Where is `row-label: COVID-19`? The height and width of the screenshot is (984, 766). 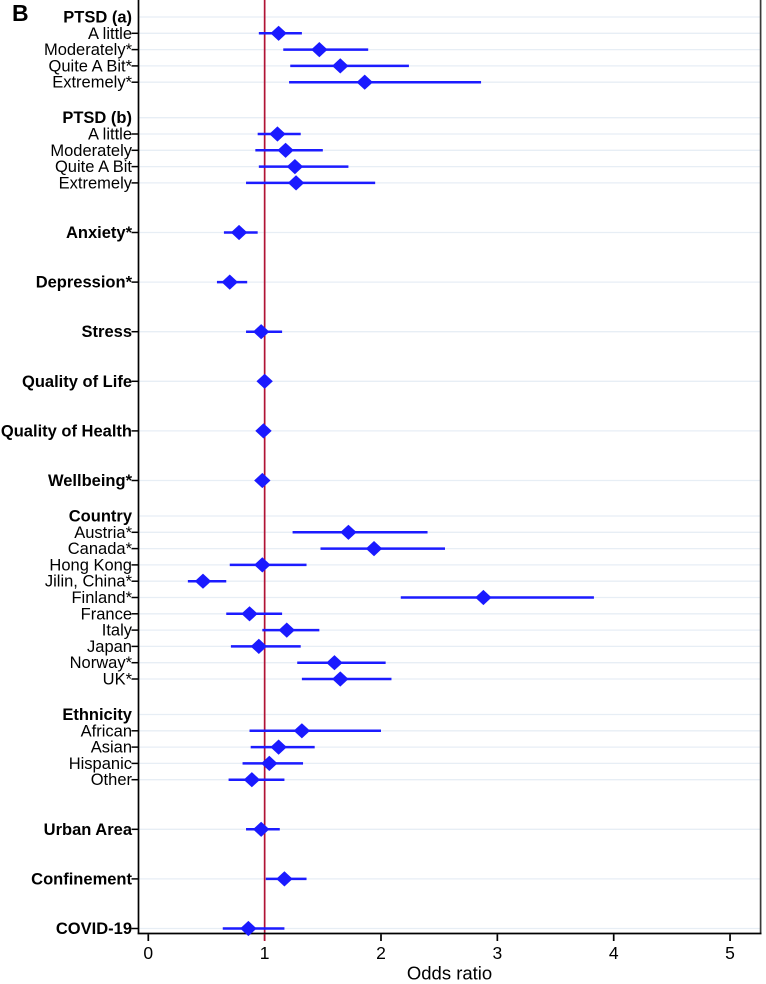
row-label: COVID-19 is located at coordinates (94, 929).